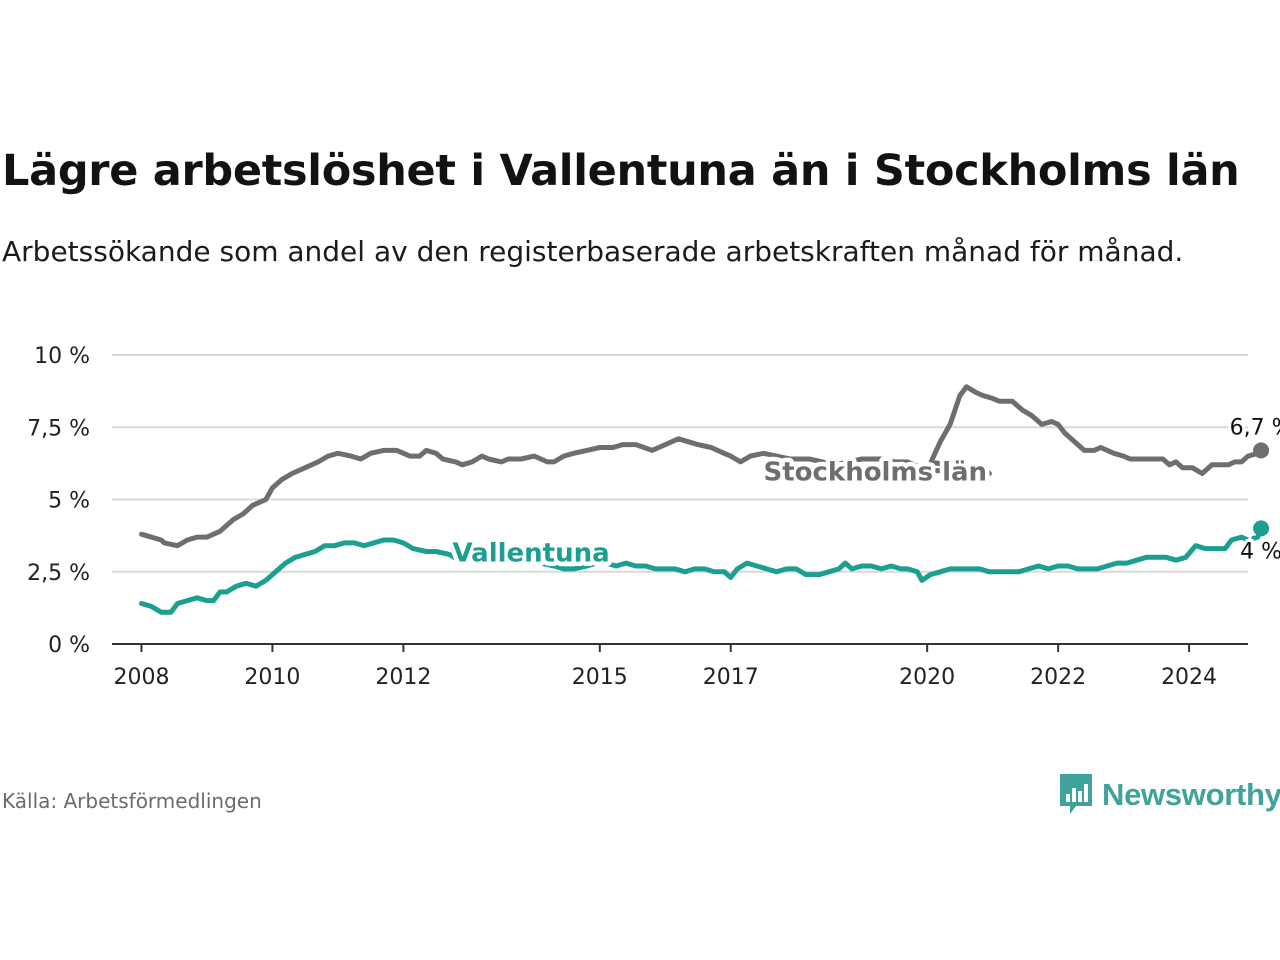 The width and height of the screenshot is (1280, 960). Describe the element at coordinates (69, 501) in the screenshot. I see `y-tick-label: 5 %` at that location.